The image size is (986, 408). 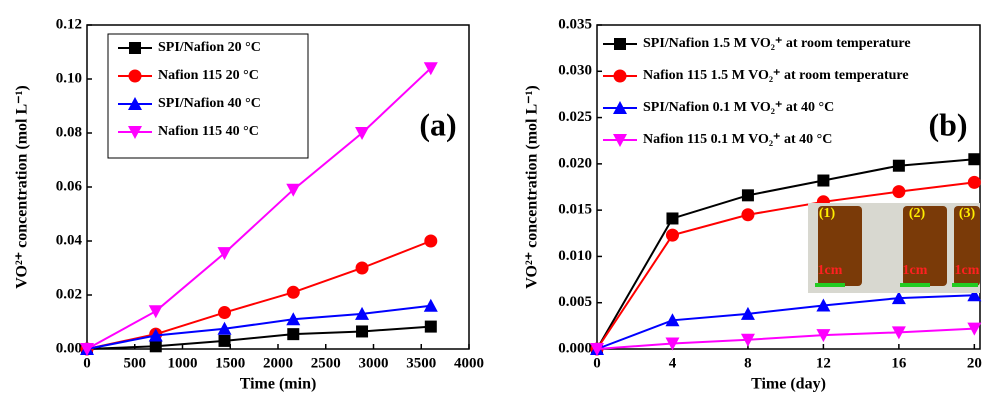 What do you see at coordinates (69, 78) in the screenshot?
I see `y-tick-label: 0.10` at bounding box center [69, 78].